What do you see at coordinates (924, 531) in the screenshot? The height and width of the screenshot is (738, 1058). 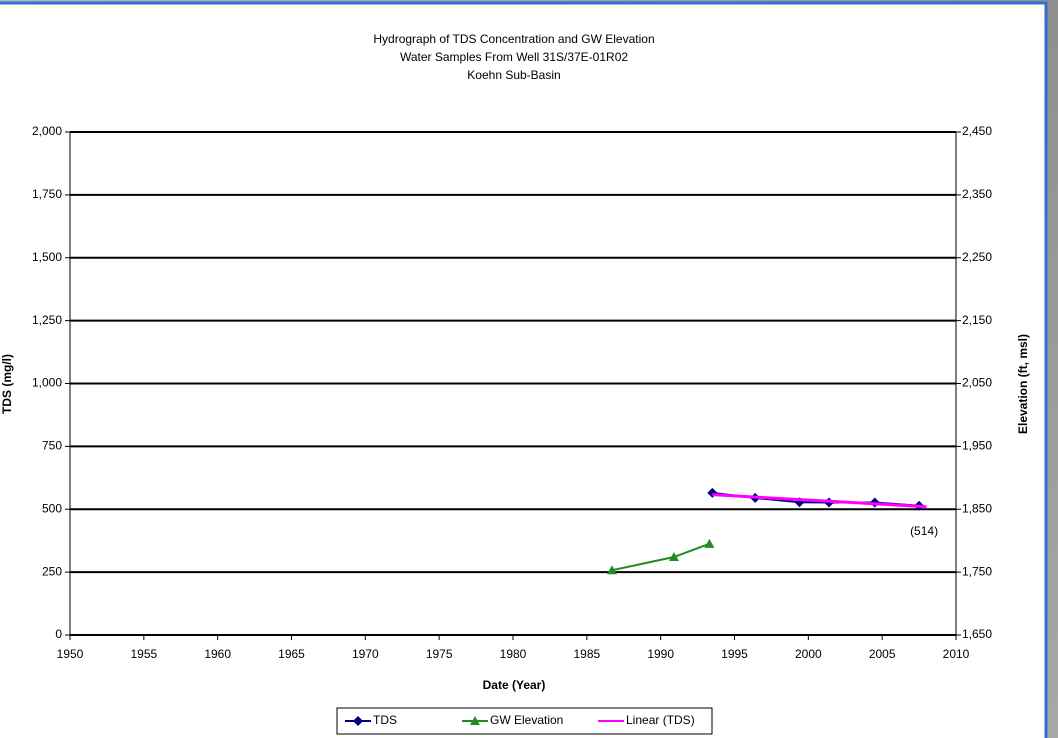 I see `data-label: (514)` at bounding box center [924, 531].